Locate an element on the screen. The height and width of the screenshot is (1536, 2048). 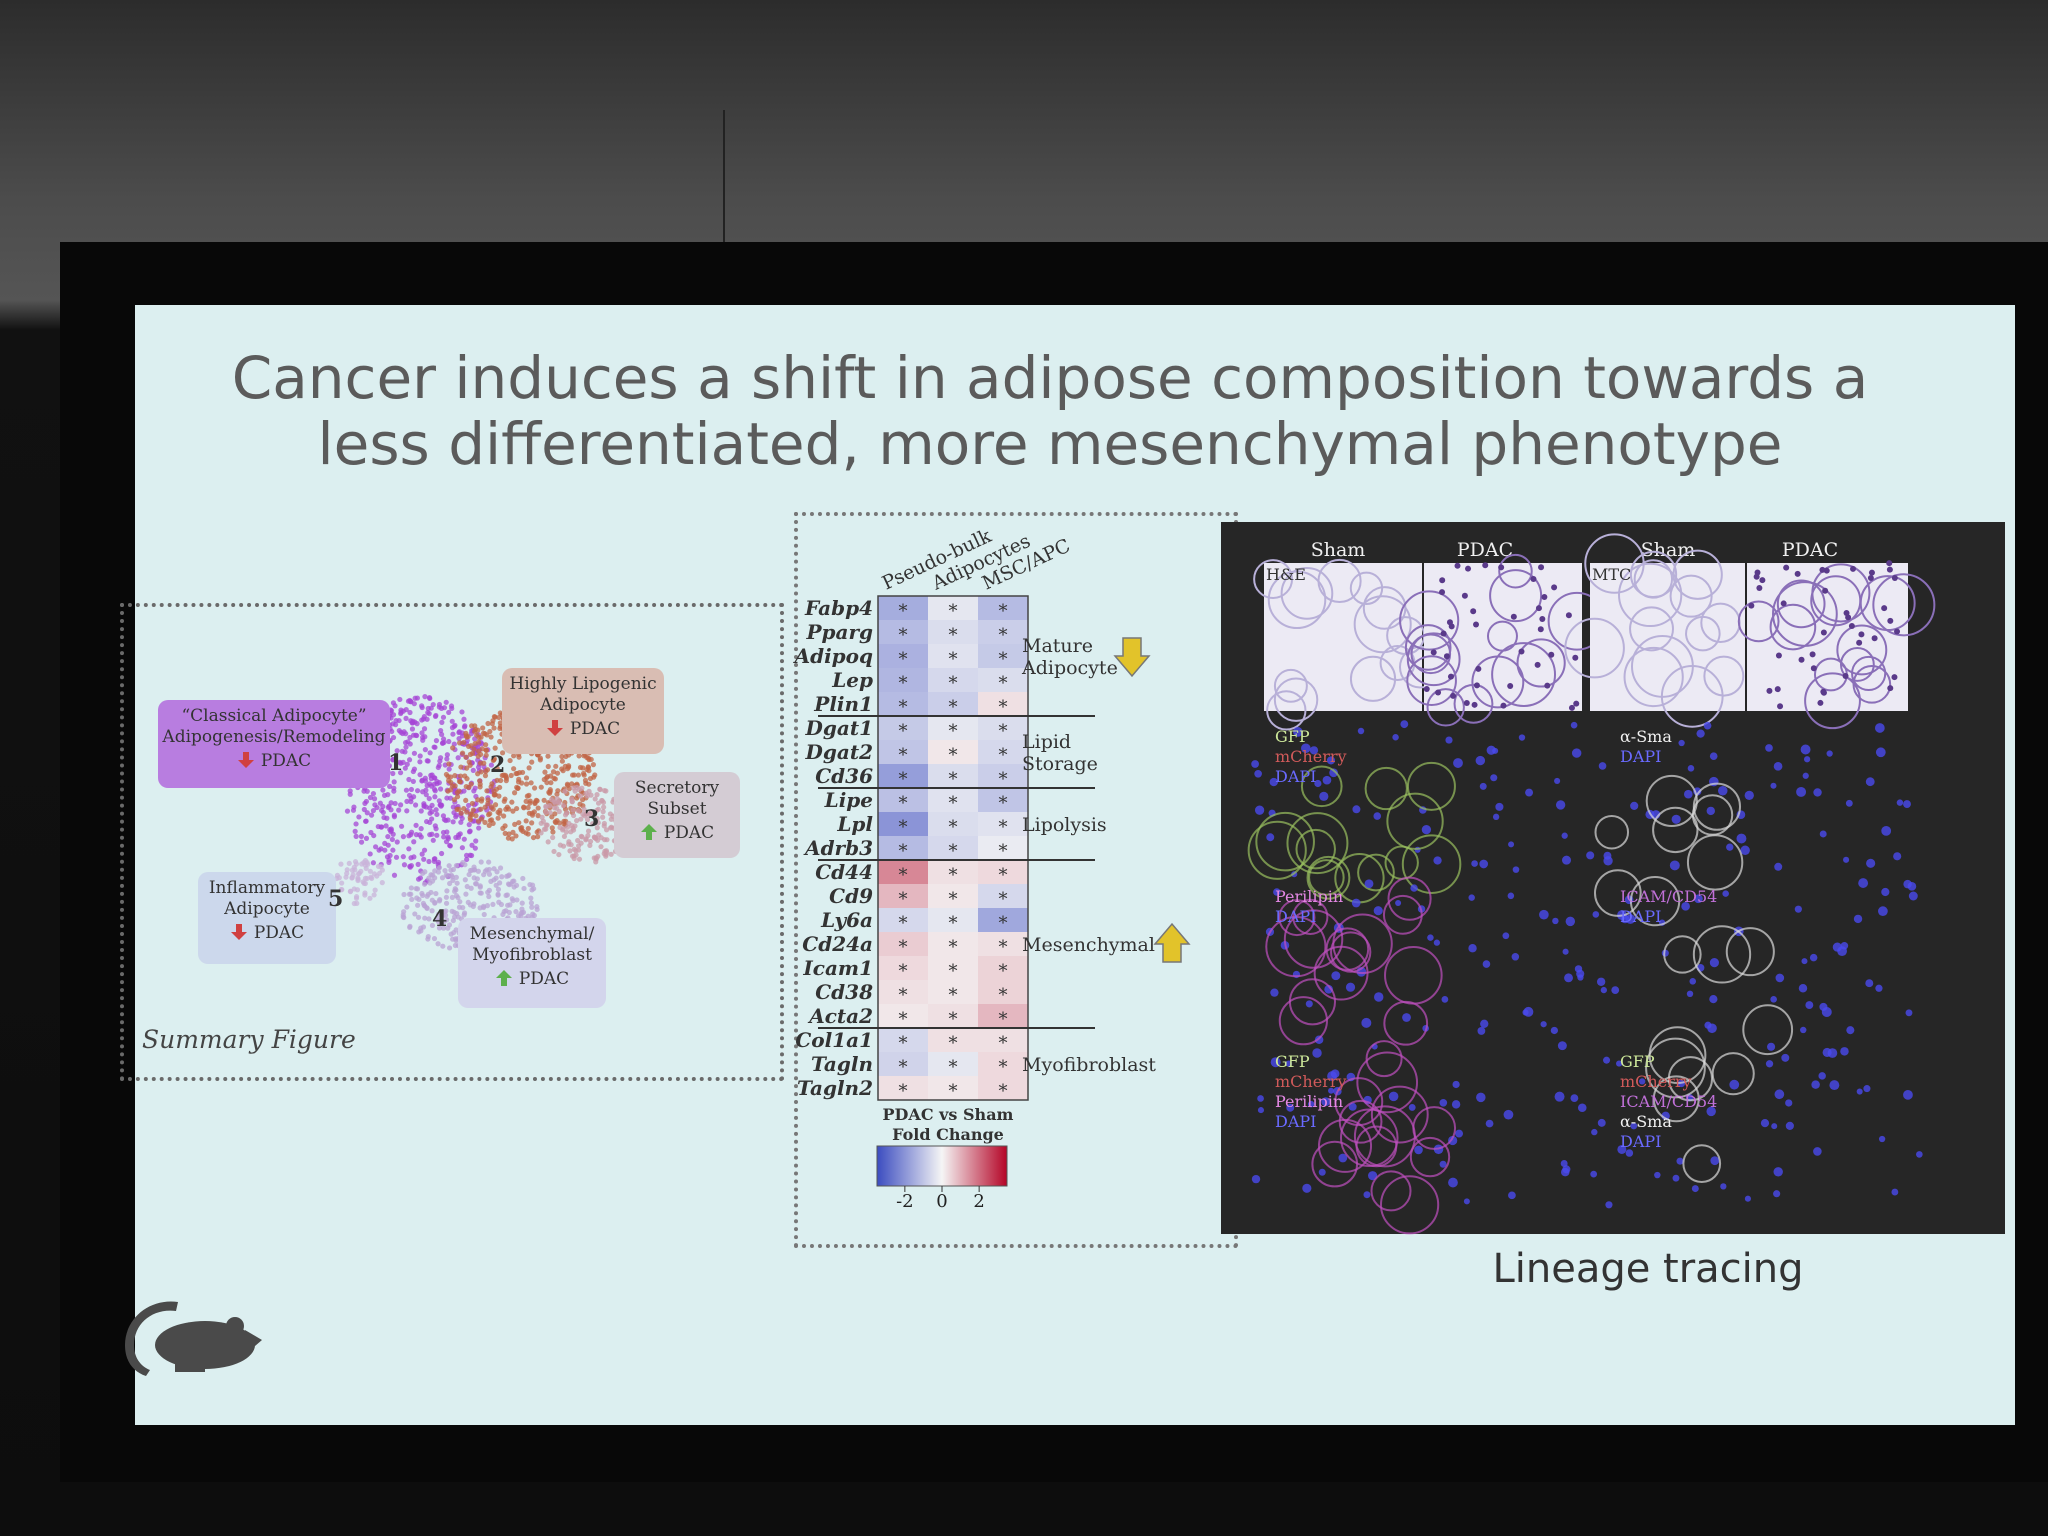
group-label-line: Adipocyte is located at coordinates (1069, 668).